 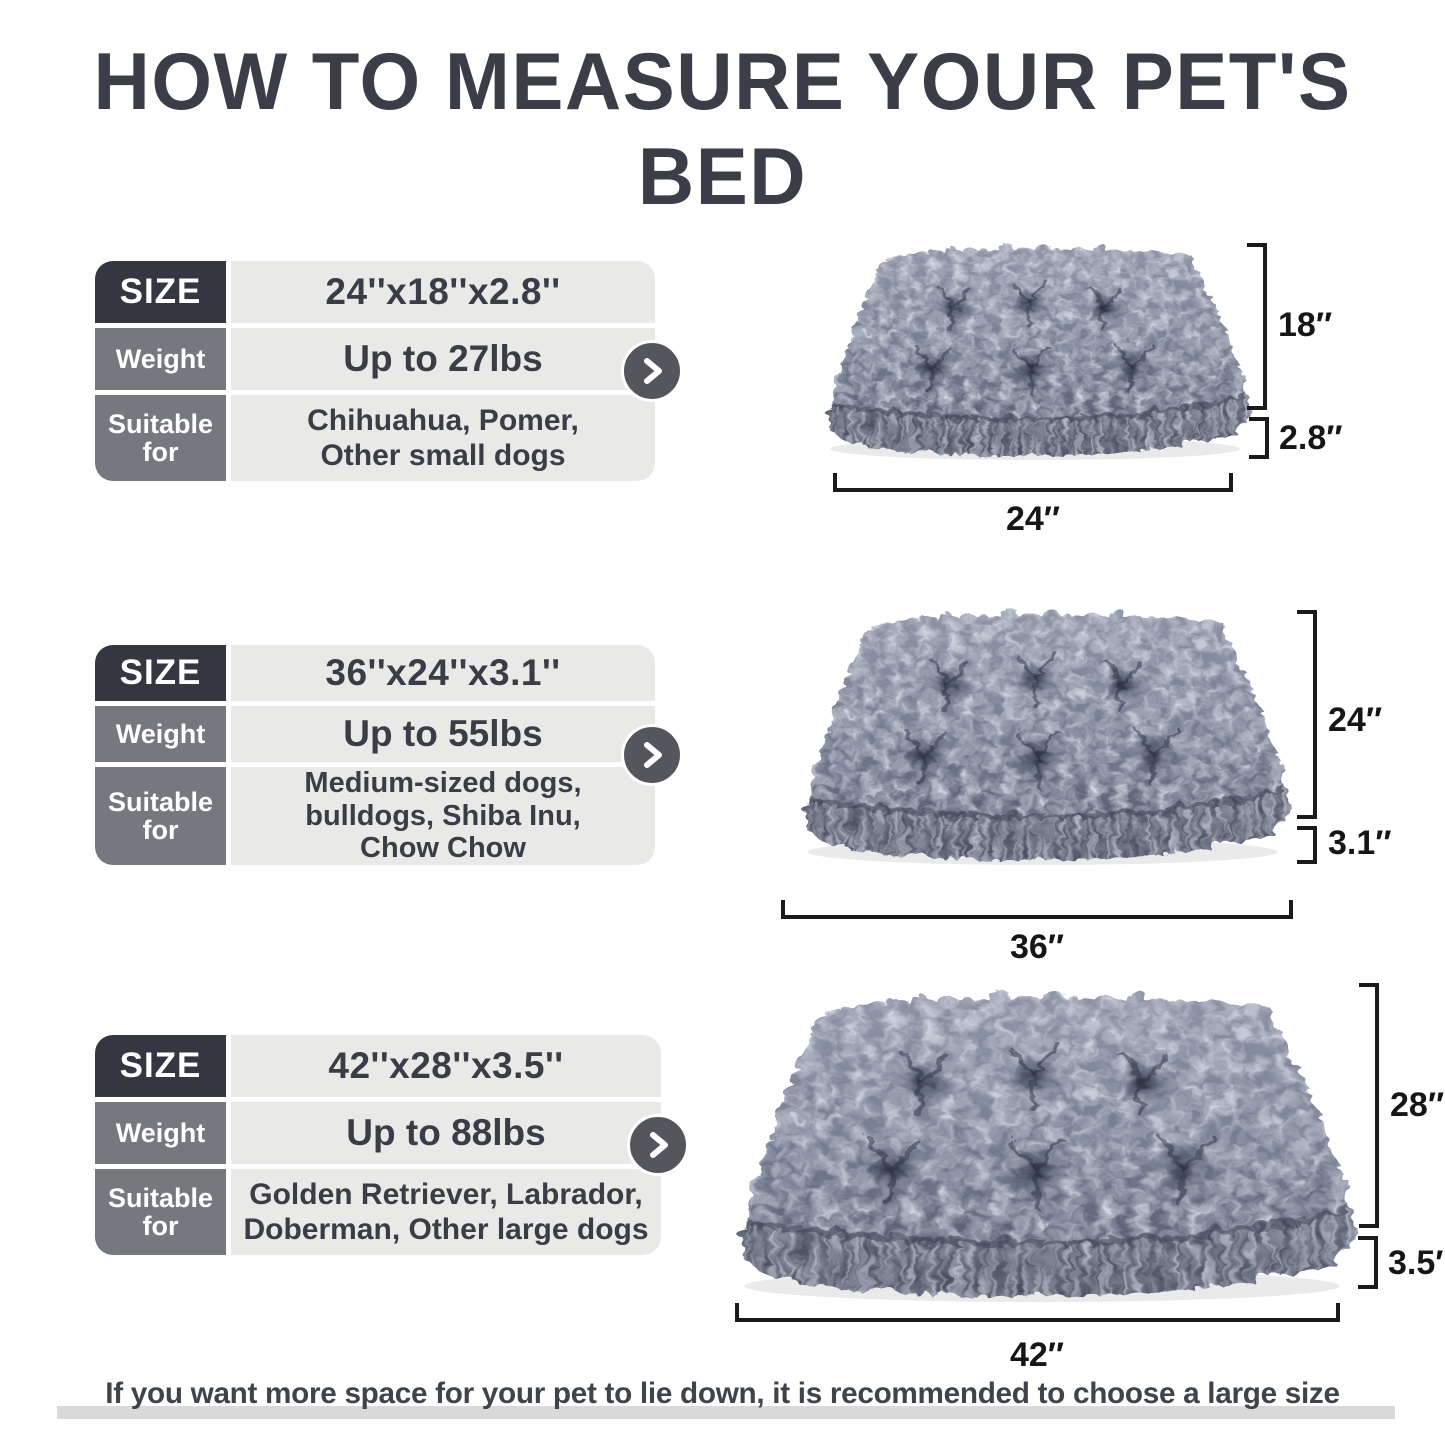 What do you see at coordinates (1037, 1355) in the screenshot?
I see `width-dimension-label: 42″` at bounding box center [1037, 1355].